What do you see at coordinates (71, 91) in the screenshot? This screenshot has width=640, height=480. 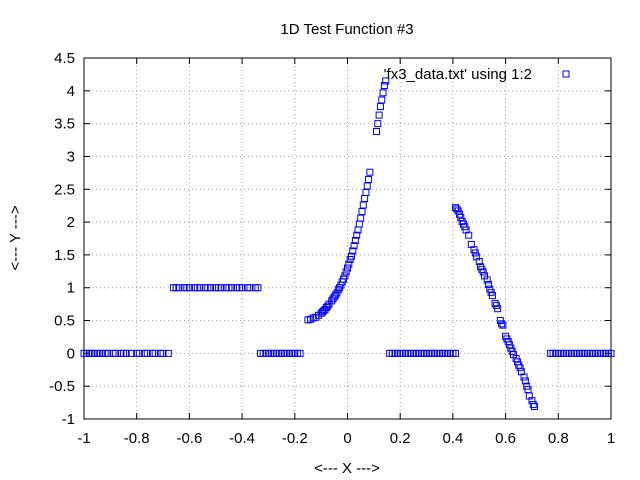 I see `y-tick-label: 4` at bounding box center [71, 91].